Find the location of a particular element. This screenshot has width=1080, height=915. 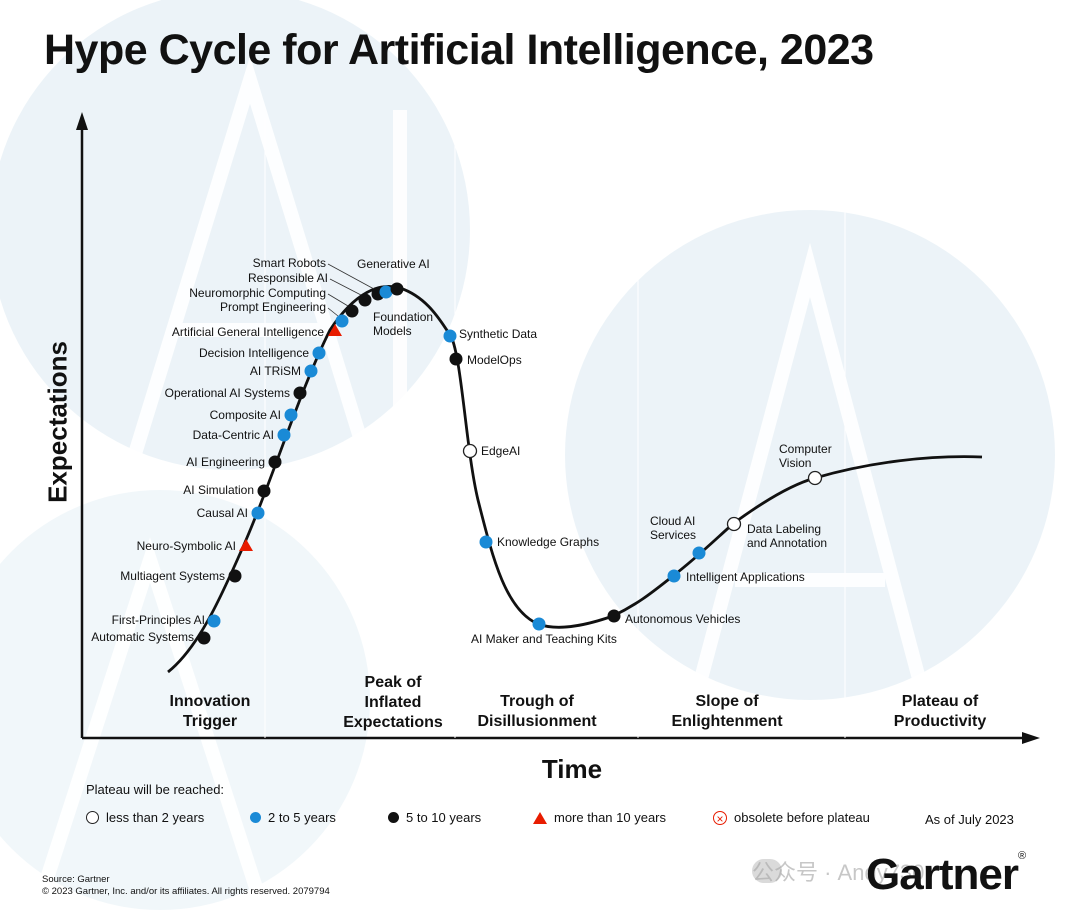

point-label-line: First-Principles AI is located at coordinates (158, 620).